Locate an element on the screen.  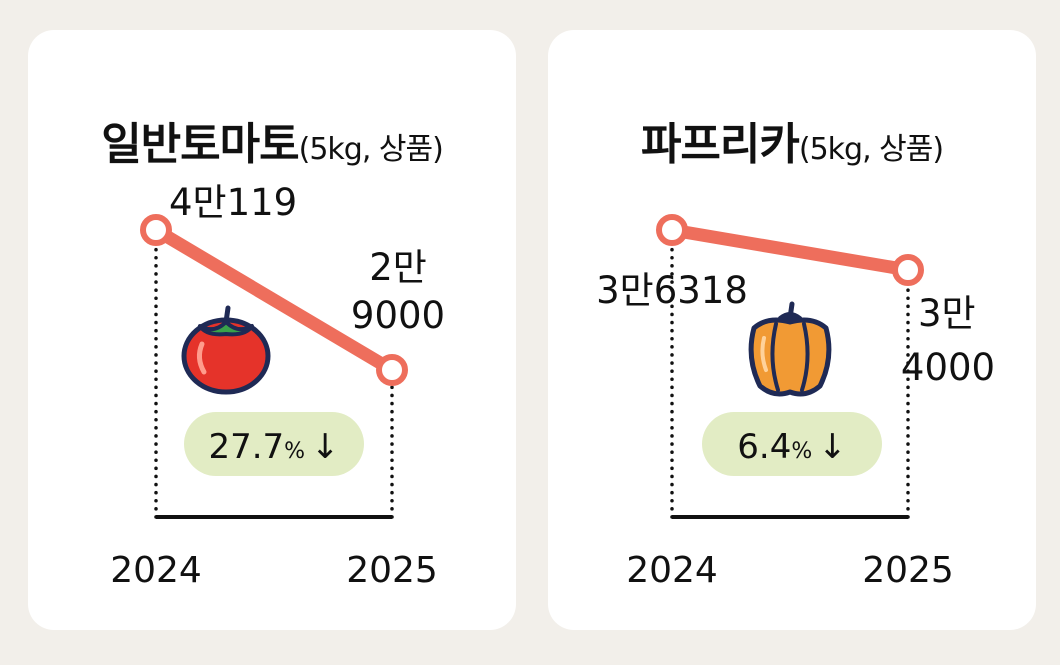
value-label-2024: 4만119 is located at coordinates (233, 202).